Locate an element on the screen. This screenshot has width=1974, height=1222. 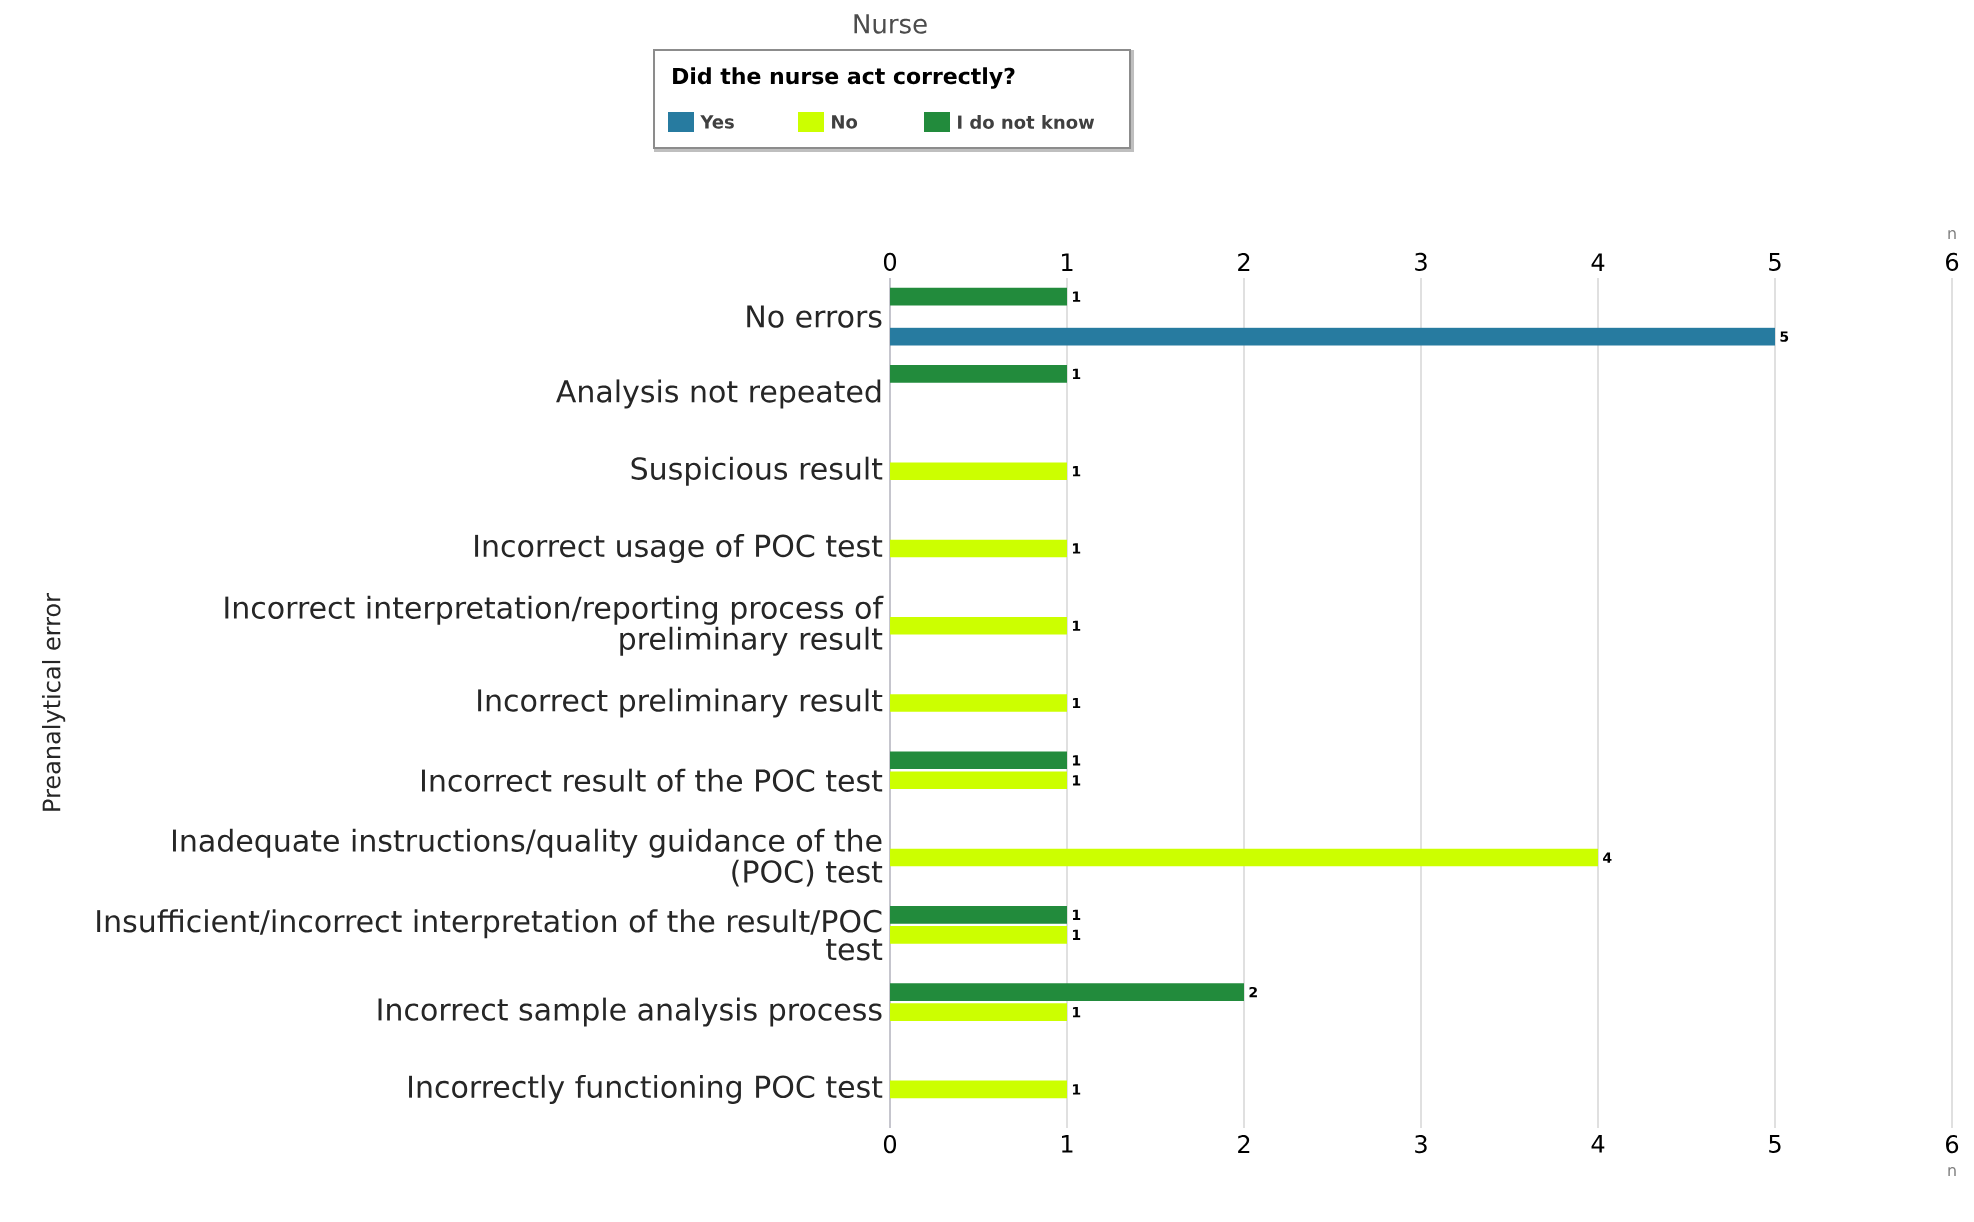
y-tick-label: Incorrect usage of POC test is located at coordinates (679, 548).